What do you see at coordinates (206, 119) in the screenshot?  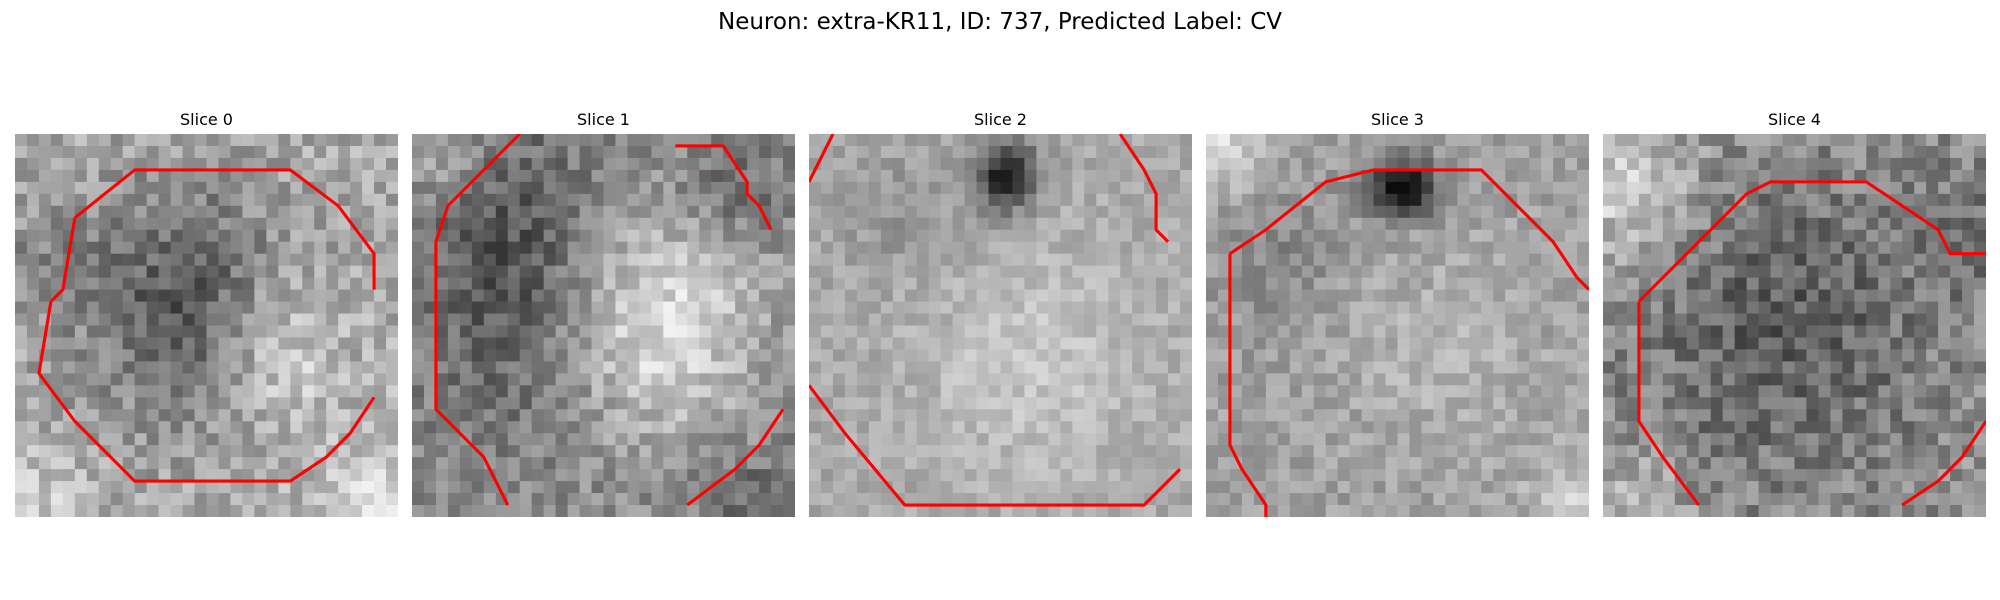 I see `slice-title-0: Slice 0` at bounding box center [206, 119].